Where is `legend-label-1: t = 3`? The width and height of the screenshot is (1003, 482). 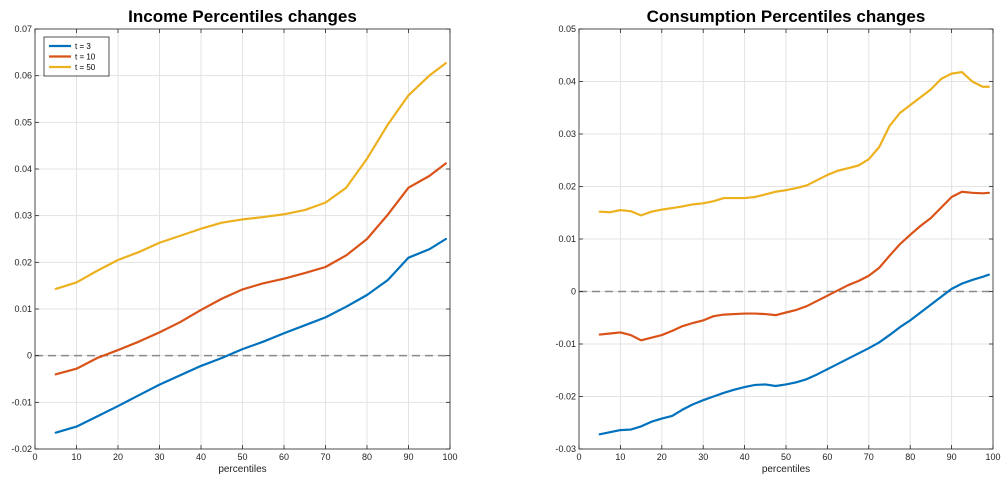 legend-label-1: t = 3 is located at coordinates (83, 46).